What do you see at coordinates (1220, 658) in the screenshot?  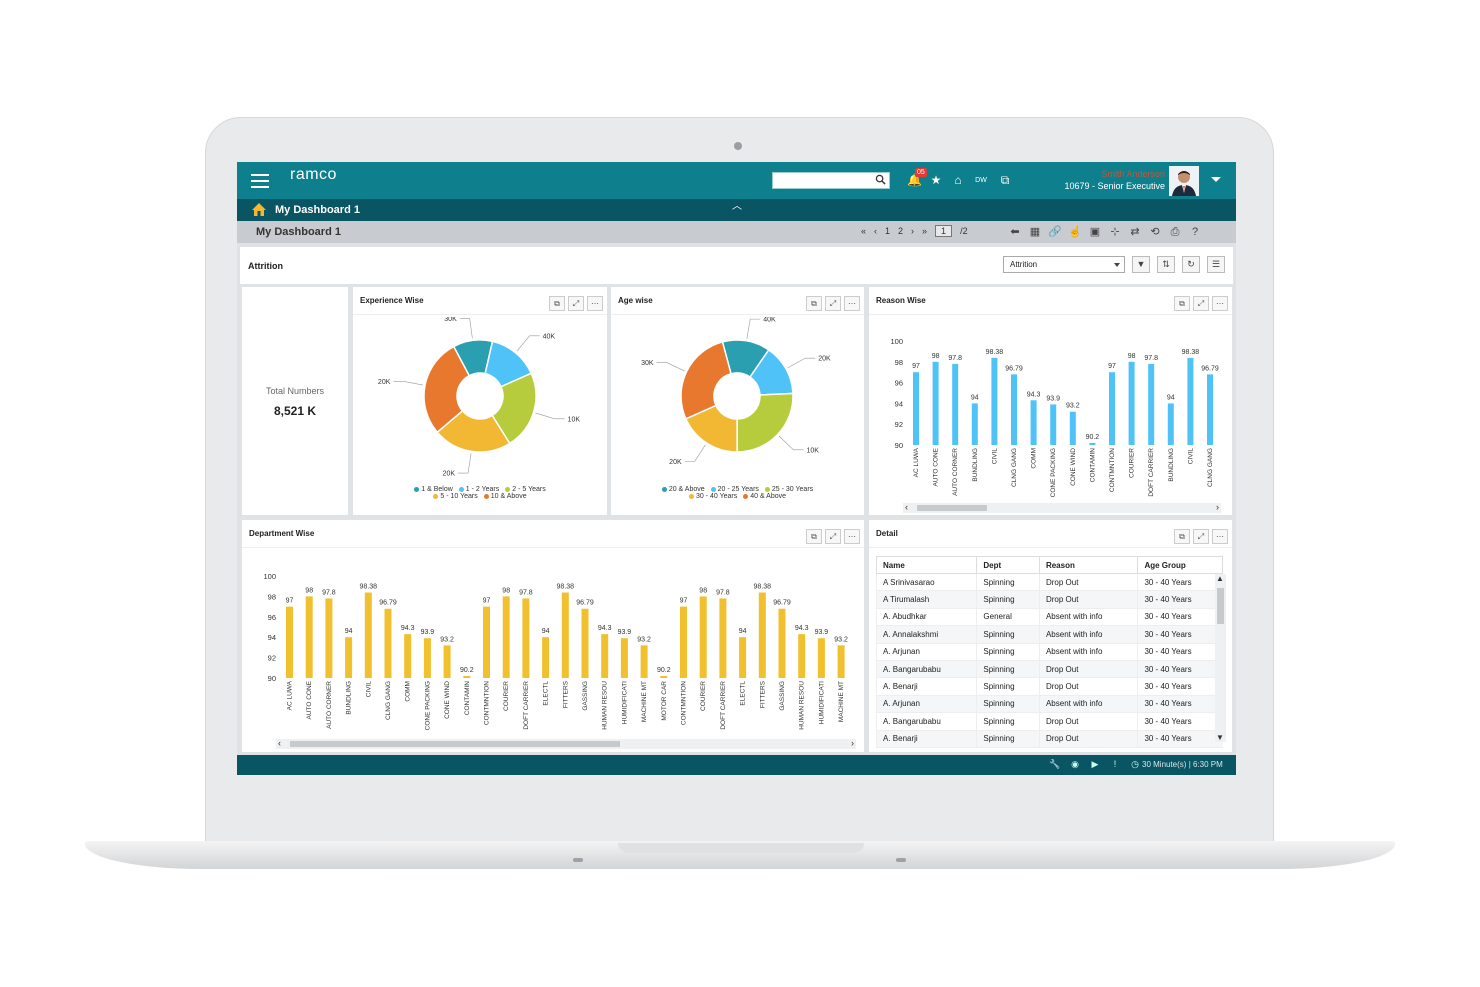 I see `detail-scrollbar: ▲ ▼` at bounding box center [1220, 658].